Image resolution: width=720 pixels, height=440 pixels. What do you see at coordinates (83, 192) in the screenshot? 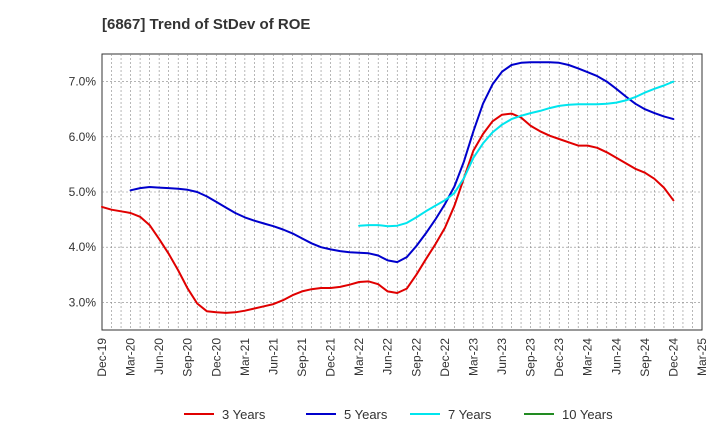
I see `y-tick-label: 5.0%` at bounding box center [83, 192].